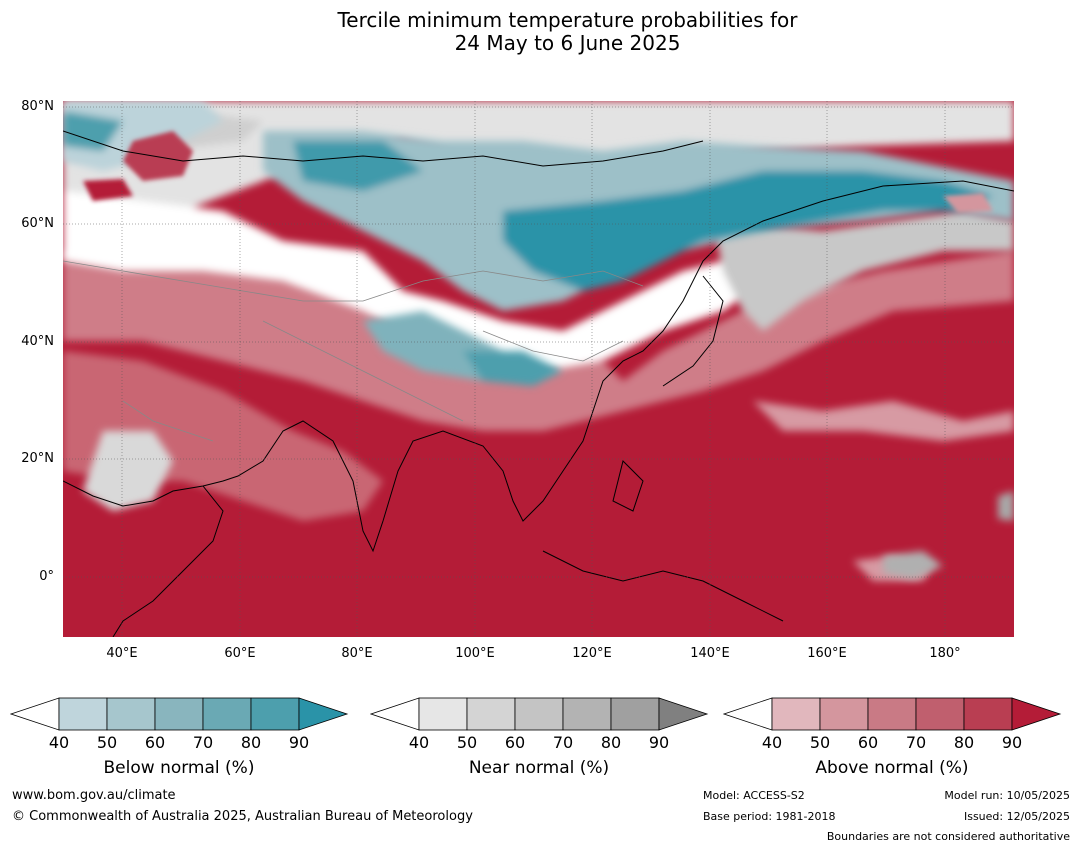 This screenshot has width=1081, height=850. I want to click on lon-label-120e: 120°E, so click(592, 653).